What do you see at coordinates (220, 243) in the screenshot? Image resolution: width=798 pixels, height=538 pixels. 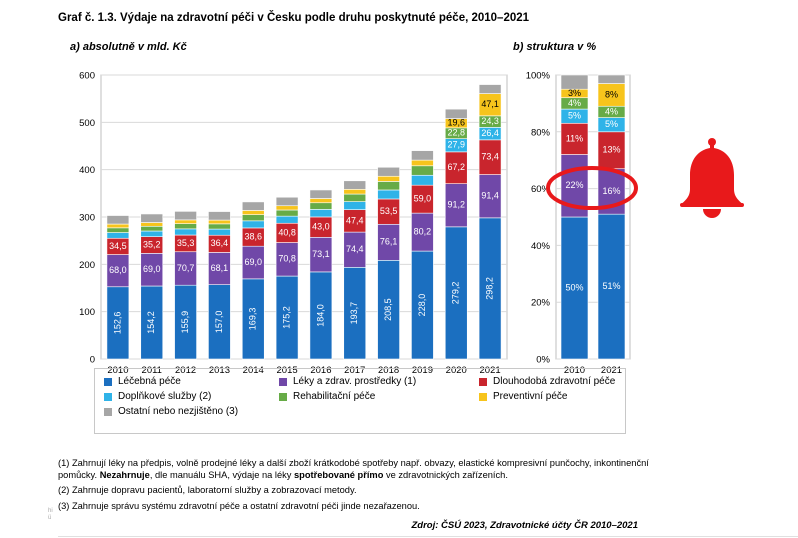 I see `data-label: 36,4` at bounding box center [220, 243].